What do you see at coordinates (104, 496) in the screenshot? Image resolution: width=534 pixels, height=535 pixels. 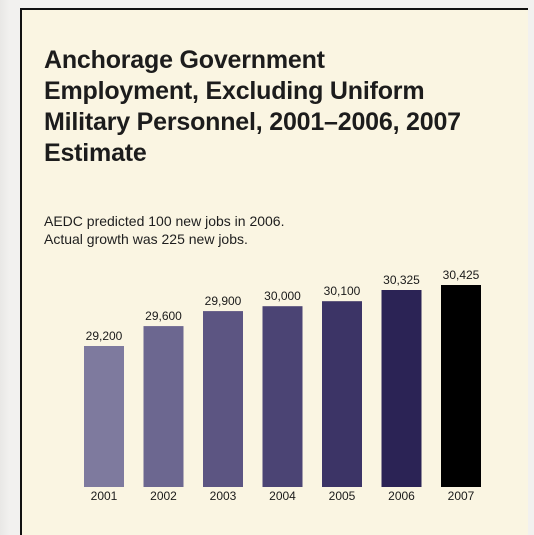 I see `x-tick-label-2001: 2001` at bounding box center [104, 496].